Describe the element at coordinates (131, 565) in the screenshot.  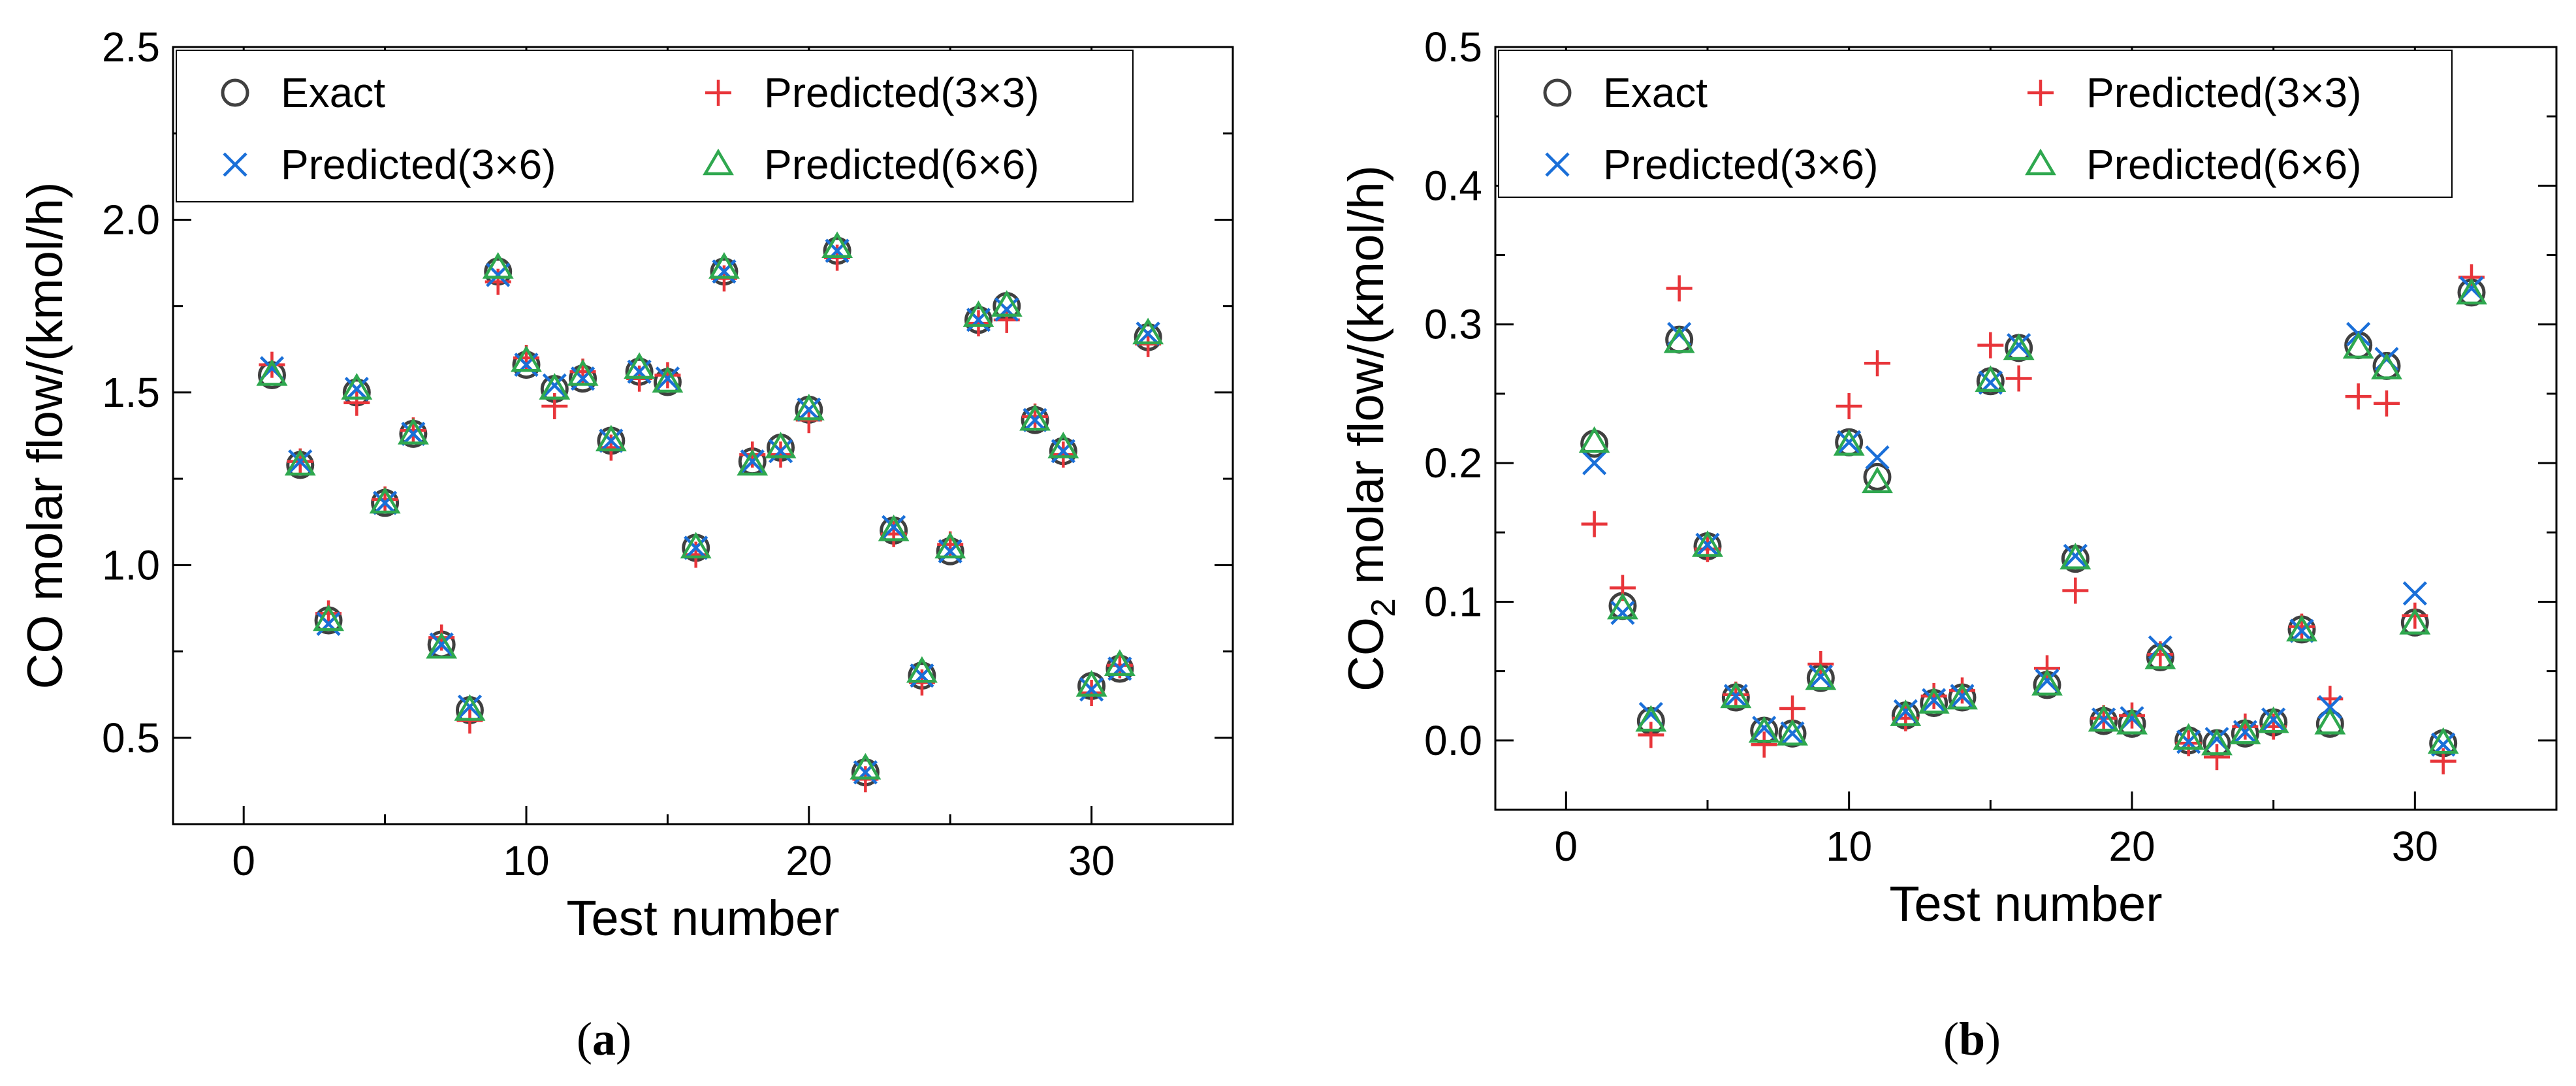
I see `y-tick-label: 1.0` at that location.